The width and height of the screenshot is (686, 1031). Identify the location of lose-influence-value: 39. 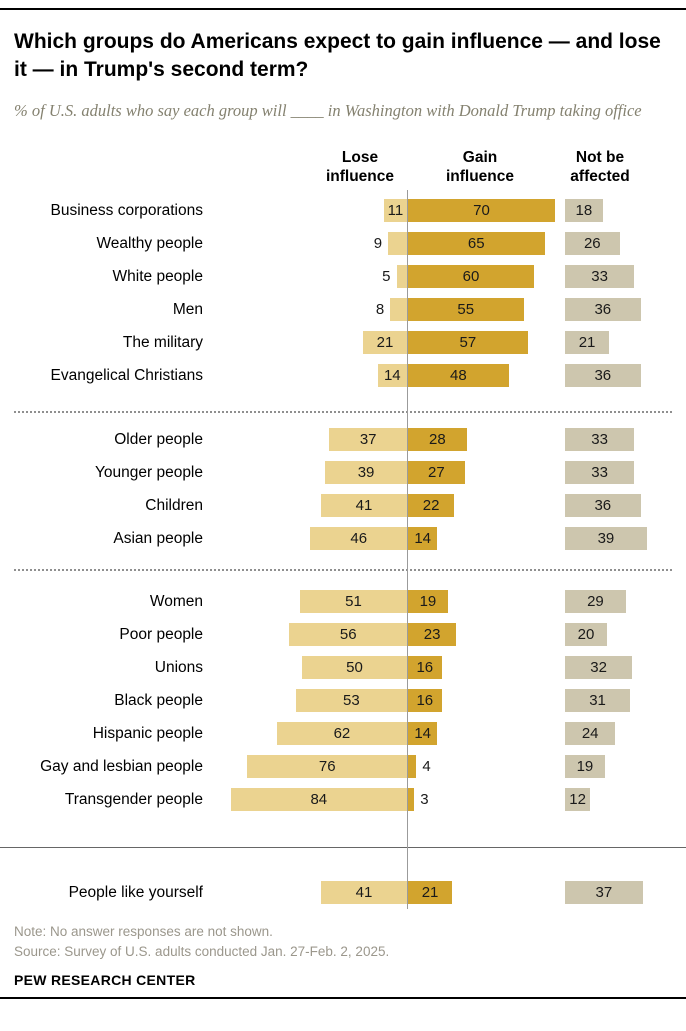
(366, 472).